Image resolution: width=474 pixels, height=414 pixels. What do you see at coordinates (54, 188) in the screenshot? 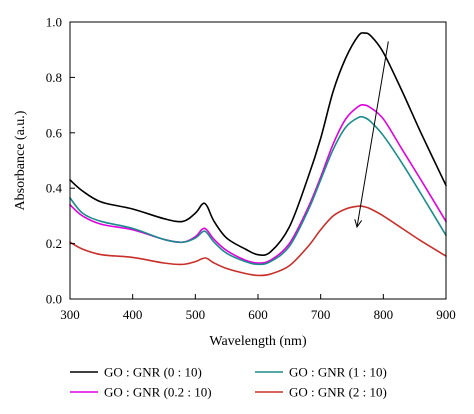
I see `y-tick-label: 0.4` at bounding box center [54, 188].